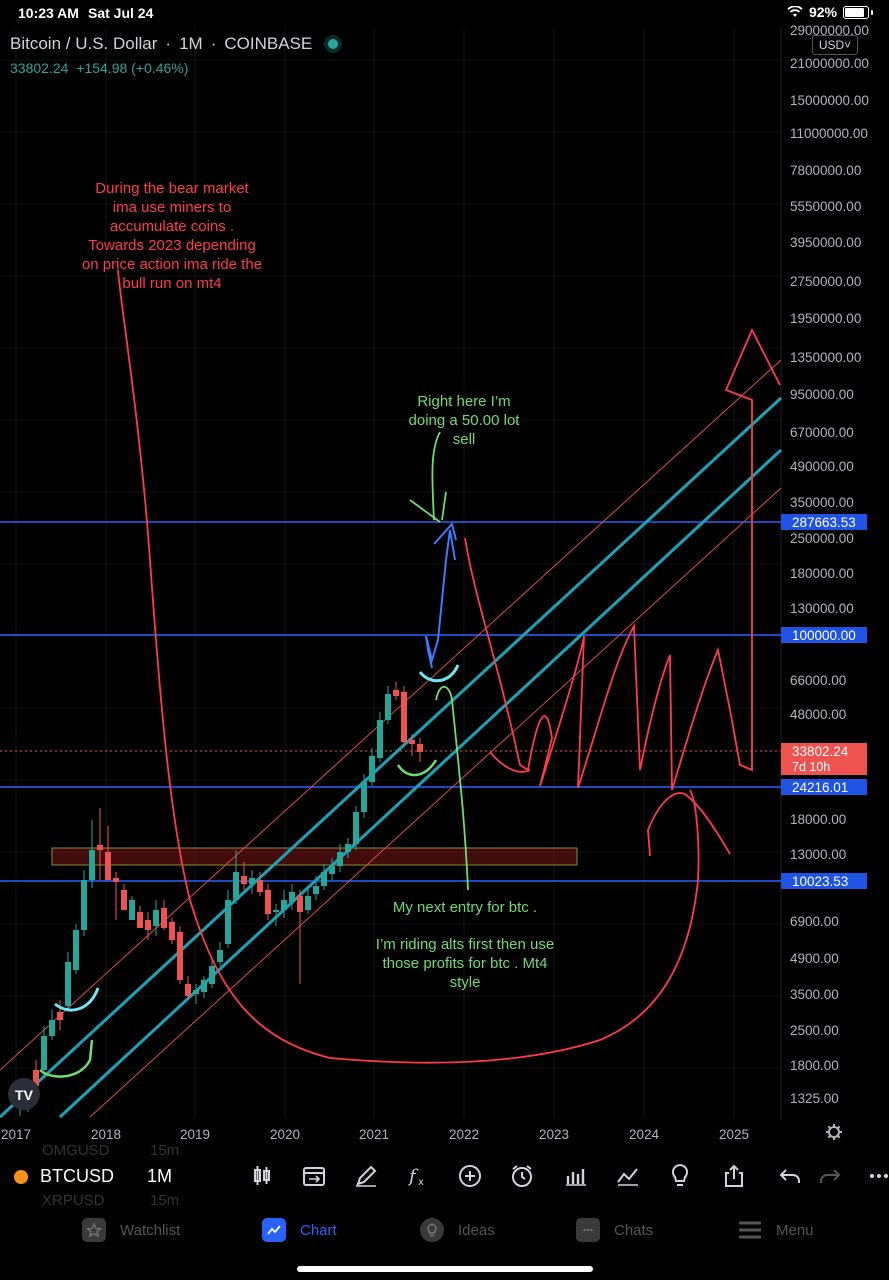  I want to click on green-freehand-arrow, so click(428, 477).